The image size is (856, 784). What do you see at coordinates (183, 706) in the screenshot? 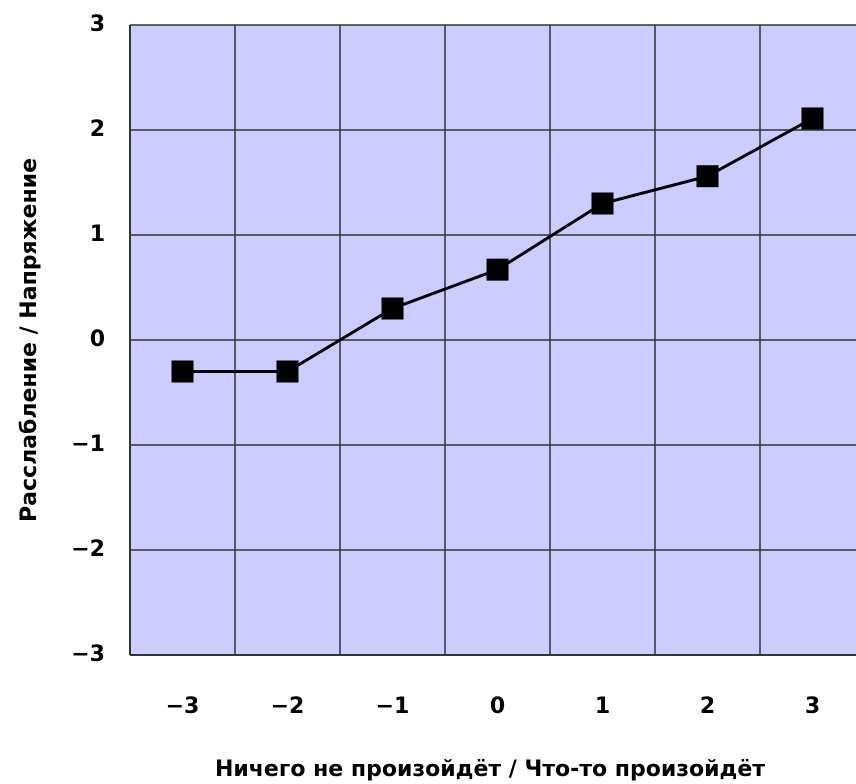
I see `x-tick-label: −3` at bounding box center [183, 706].